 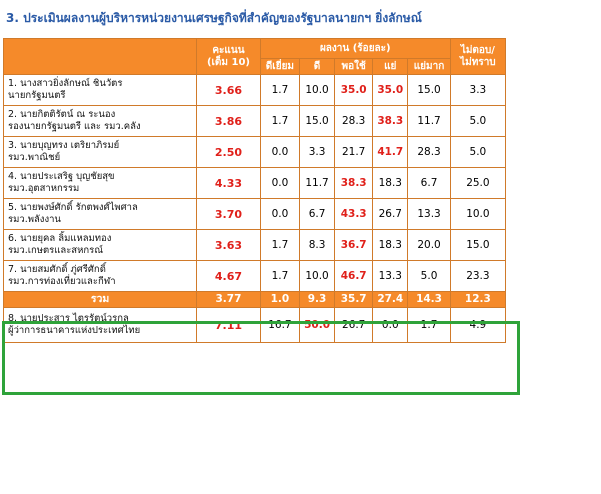 What do you see at coordinates (317, 183) in the screenshot?
I see `good-cell: 11.7` at bounding box center [317, 183].